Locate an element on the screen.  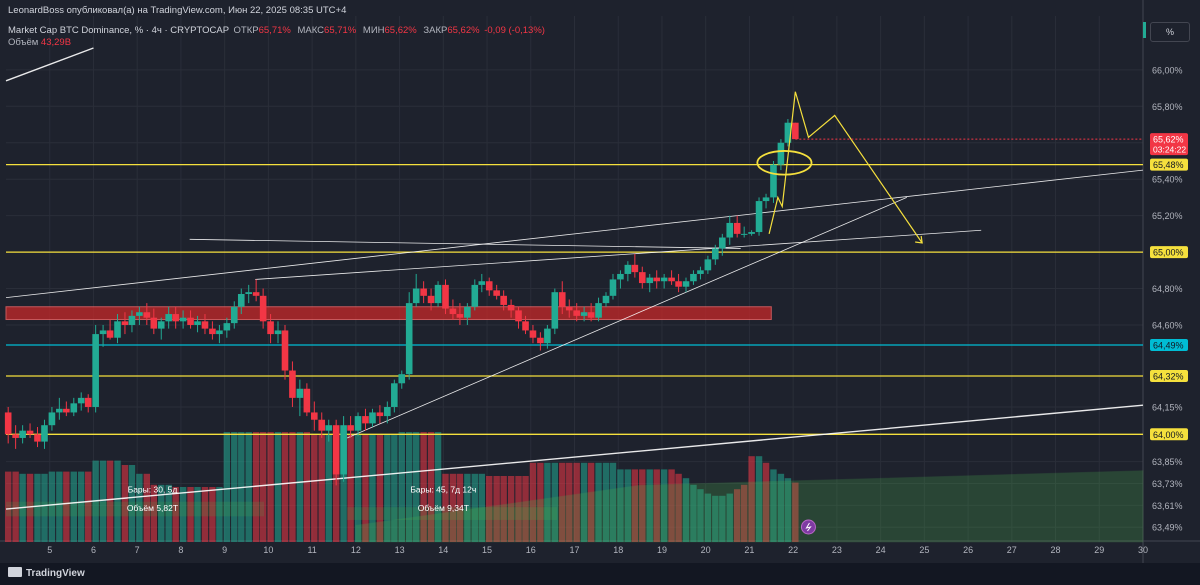
measure-label: Бары: 45, 7д 12ч is located at coordinates (443, 490).